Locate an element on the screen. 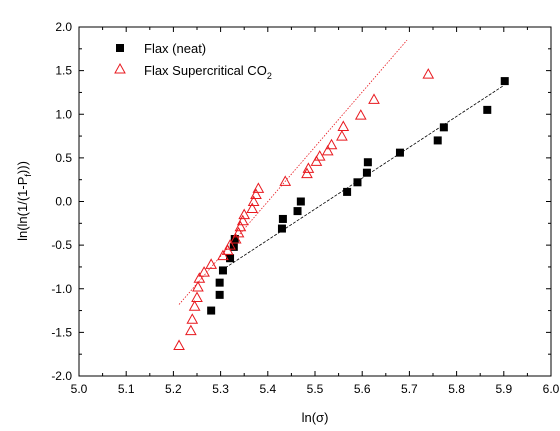 The height and width of the screenshot is (431, 560). x-axis-title: ln(σ) is located at coordinates (315, 417).